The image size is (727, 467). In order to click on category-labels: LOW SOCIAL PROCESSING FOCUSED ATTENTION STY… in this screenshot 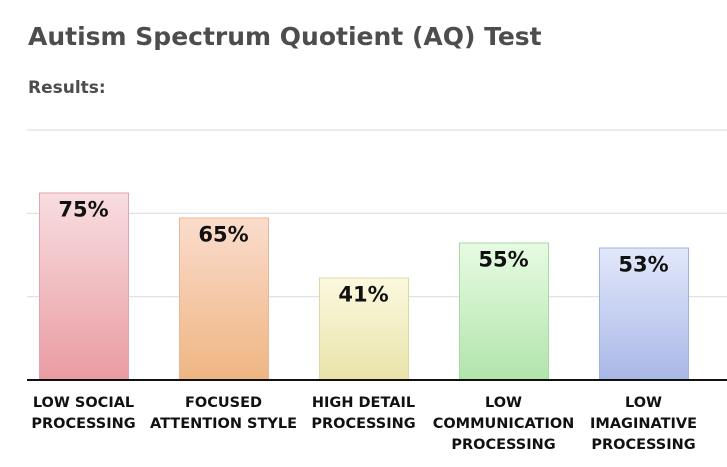, I will do `click(364, 424)`.